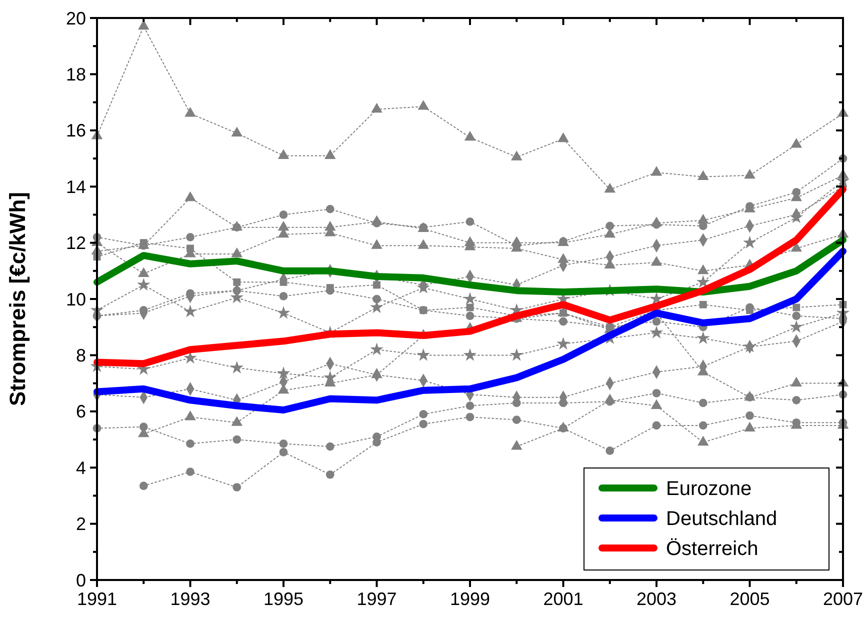 This screenshot has width=867, height=620. What do you see at coordinates (76, 130) in the screenshot?
I see `y-tick-label: 16` at bounding box center [76, 130].